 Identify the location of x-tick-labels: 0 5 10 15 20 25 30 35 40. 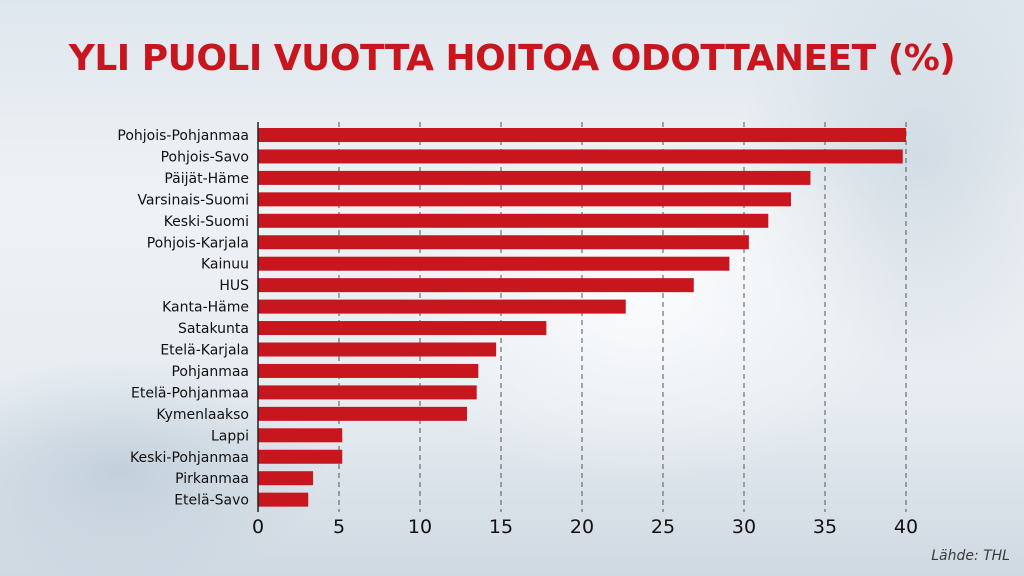
(585, 527).